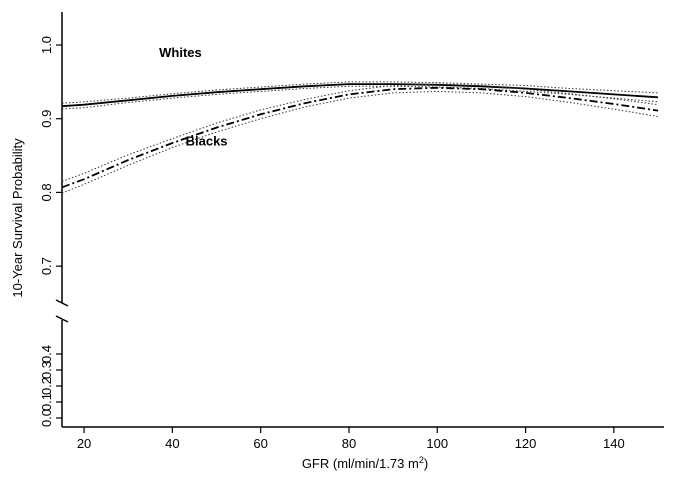 The image size is (674, 479). Describe the element at coordinates (360, 463) in the screenshot. I see `x-axis-title-main: GFR (ml/min/1.73 m` at that location.